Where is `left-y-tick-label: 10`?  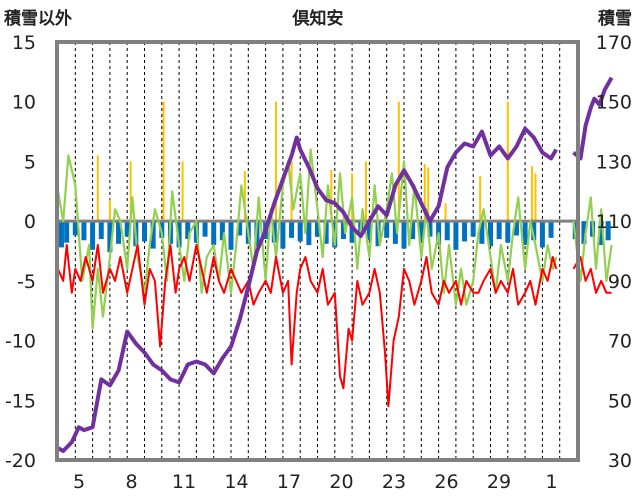
left-y-tick-label: 10 is located at coordinates (24, 103).